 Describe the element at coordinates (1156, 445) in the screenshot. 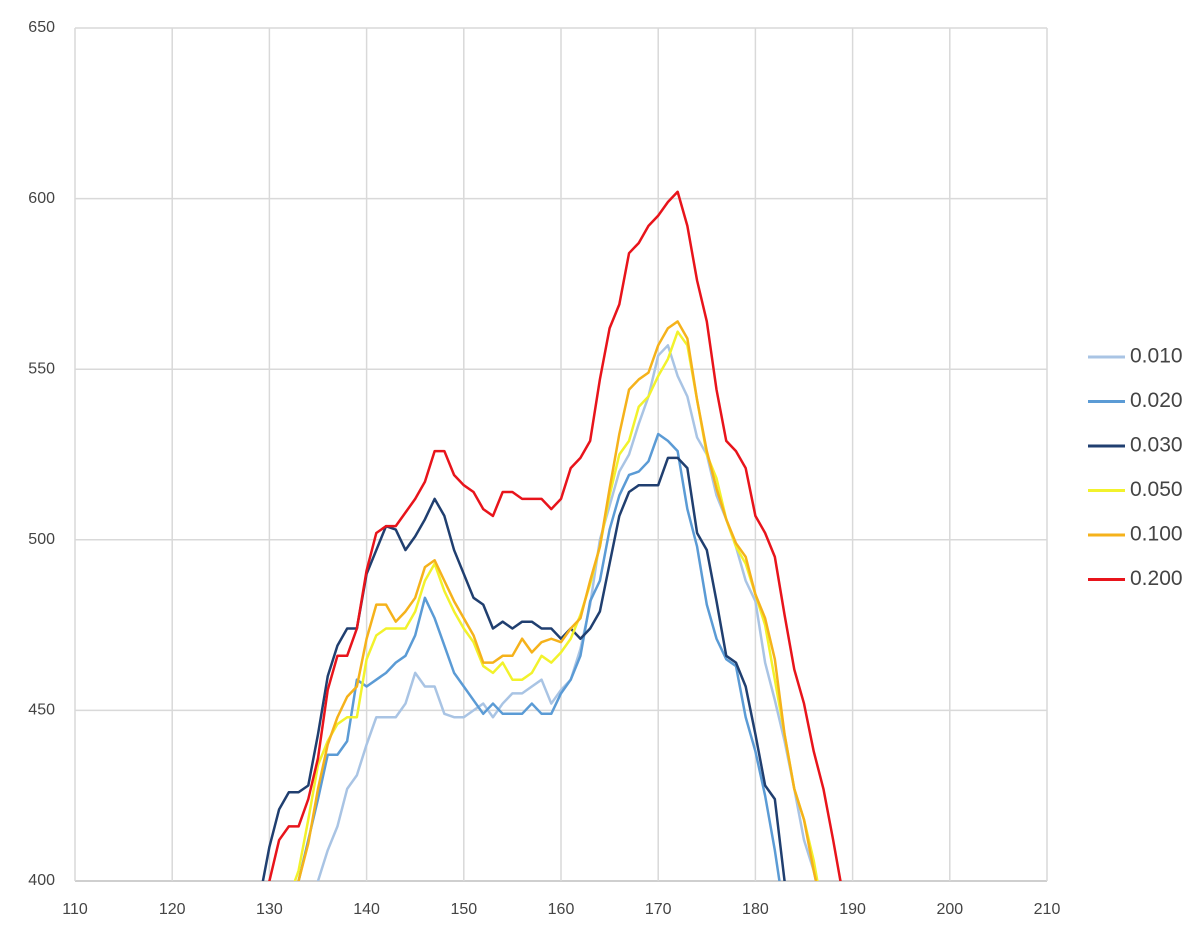

I see `legend-label: 0.030` at that location.